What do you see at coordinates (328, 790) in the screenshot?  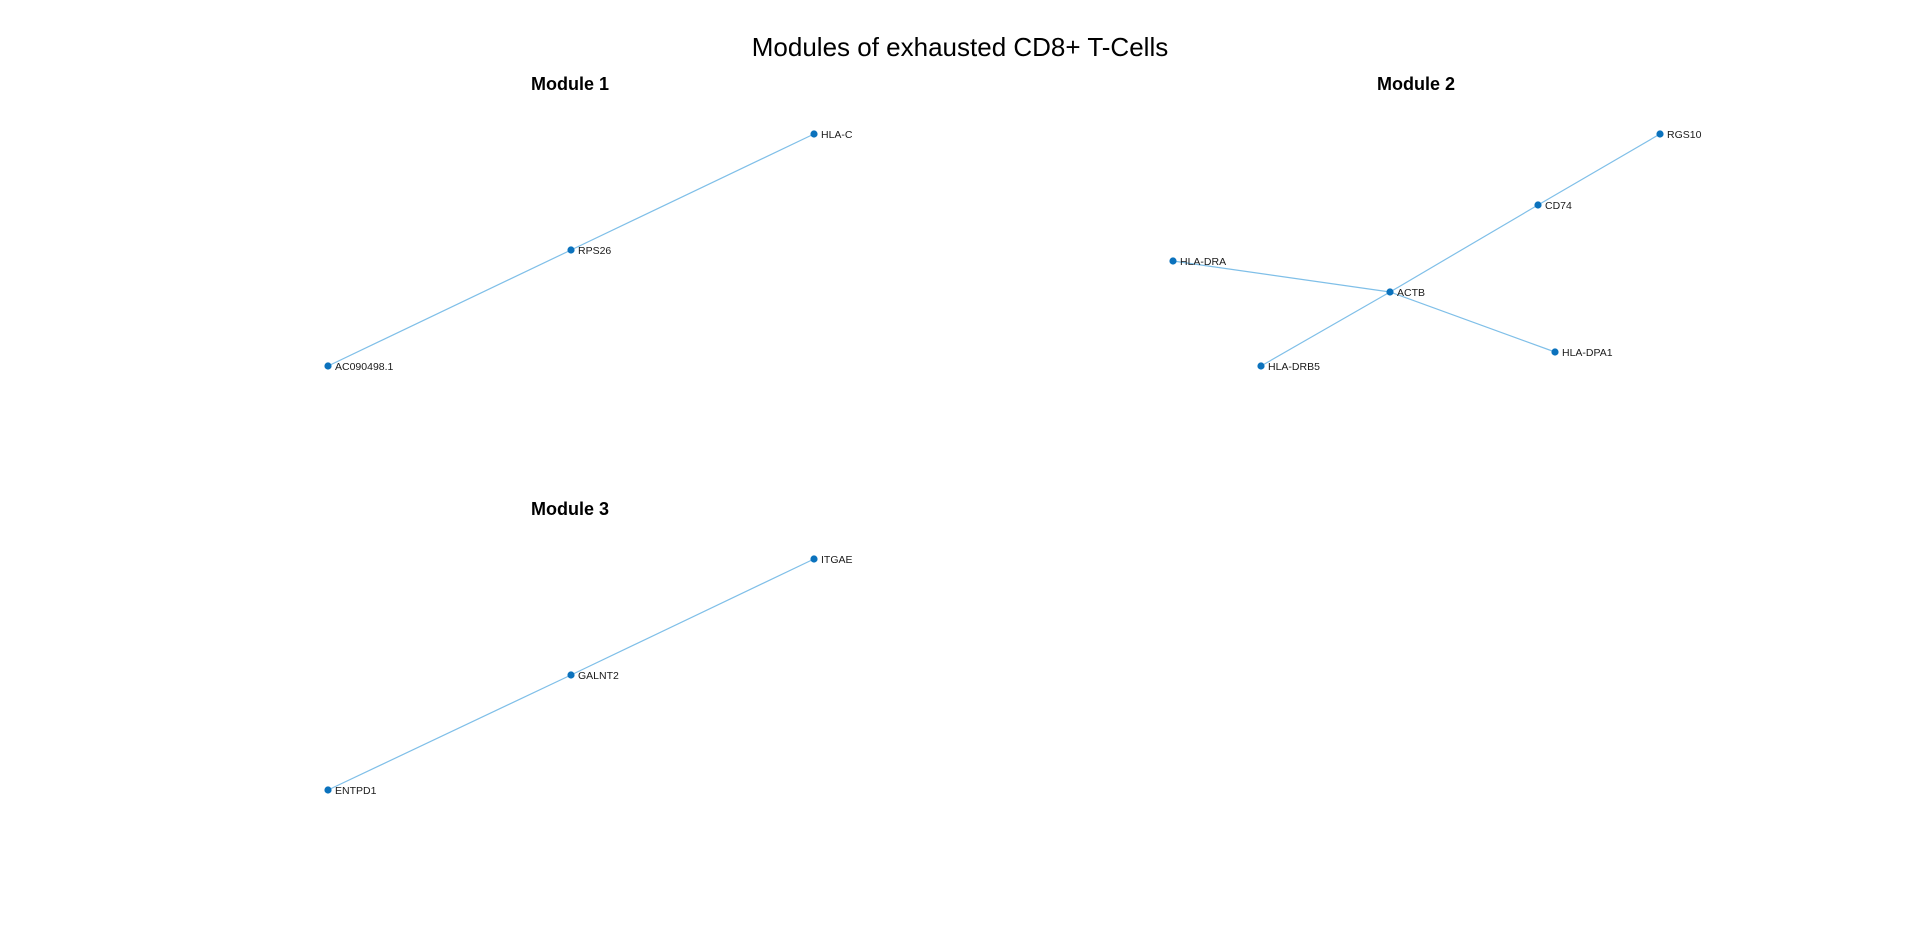 I see `node-entpd1` at bounding box center [328, 790].